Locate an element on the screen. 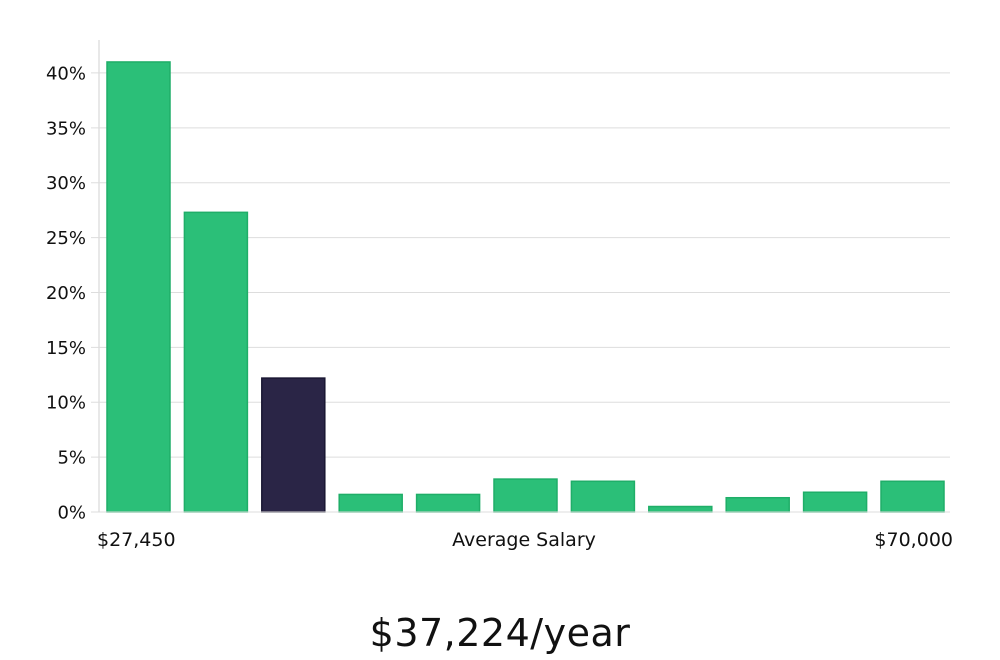  x-axis-max-label: $70,000 is located at coordinates (913, 540).